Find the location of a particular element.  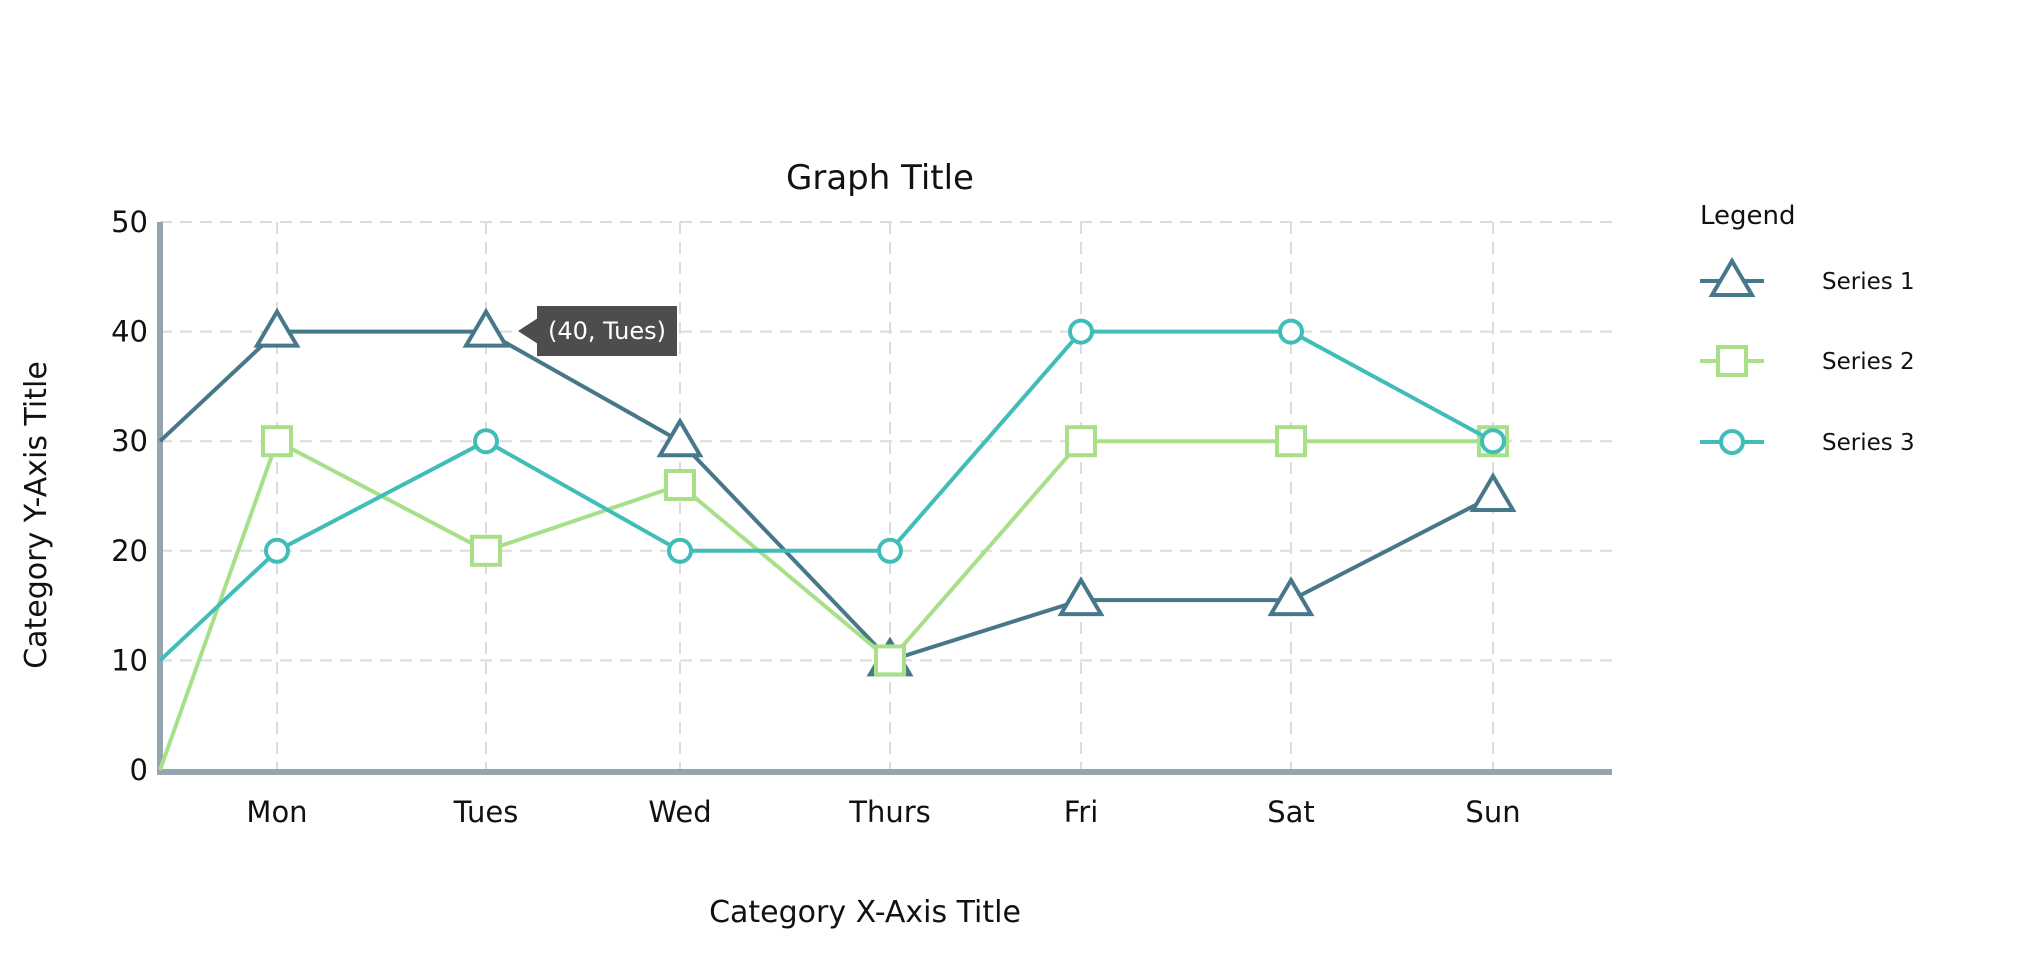

x-axis-ticks: Mon Tues Wed Thurs Fri Sat Sun is located at coordinates (883, 812).